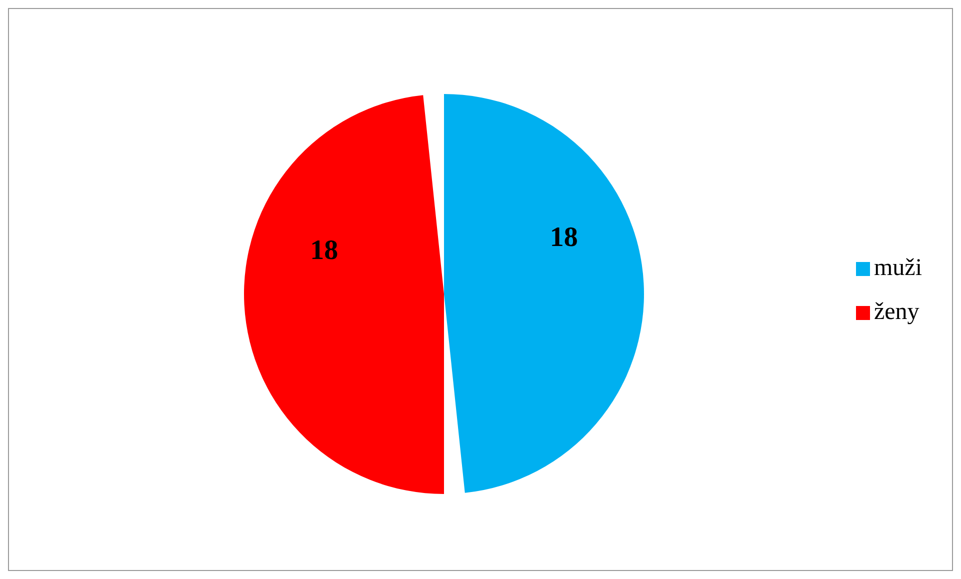 This screenshot has height=579, width=961. I want to click on legend-label: ženy, so click(897, 311).